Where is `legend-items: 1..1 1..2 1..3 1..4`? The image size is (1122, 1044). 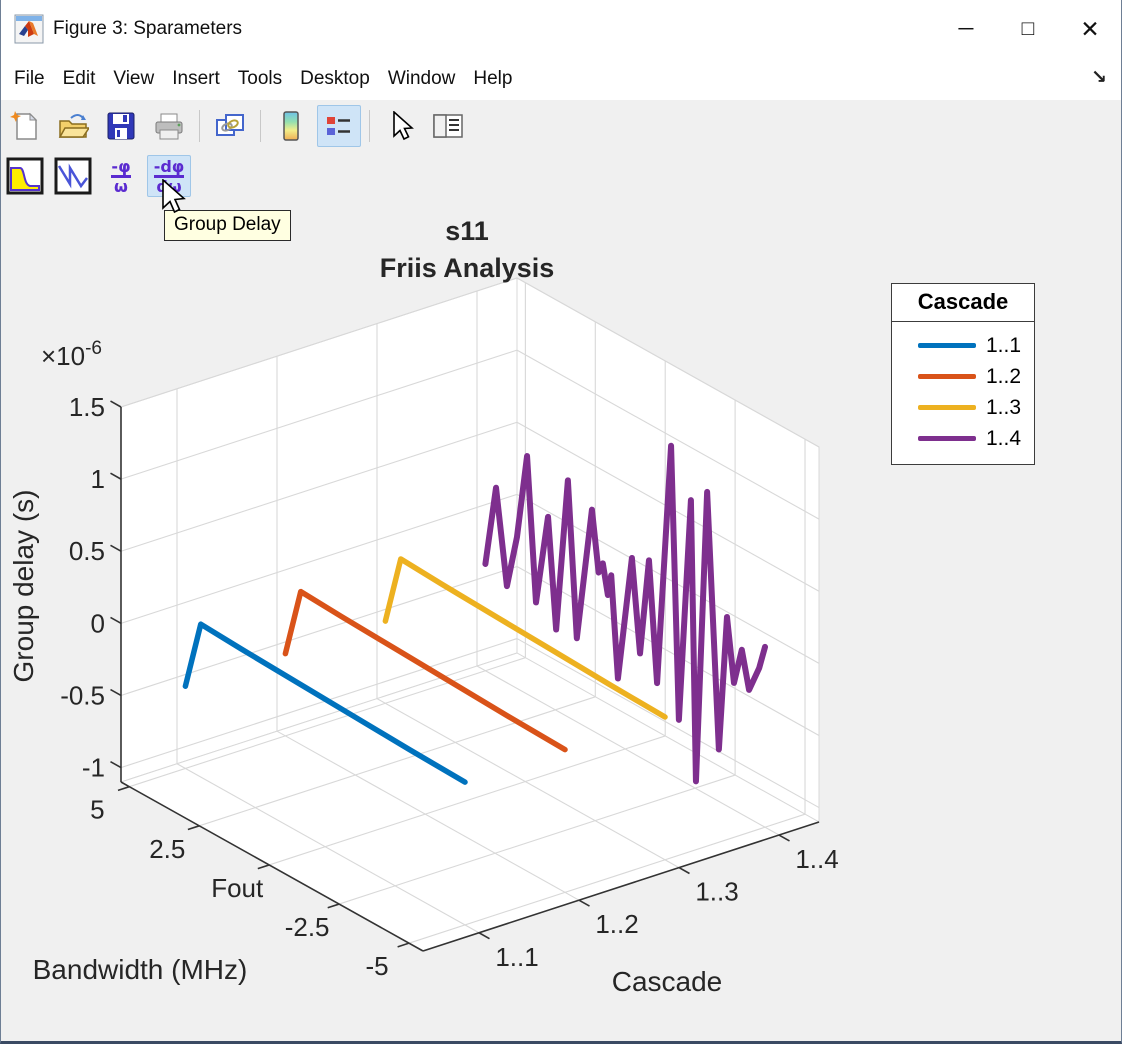 legend-items: 1..1 1..2 1..3 1..4 is located at coordinates (963, 393).